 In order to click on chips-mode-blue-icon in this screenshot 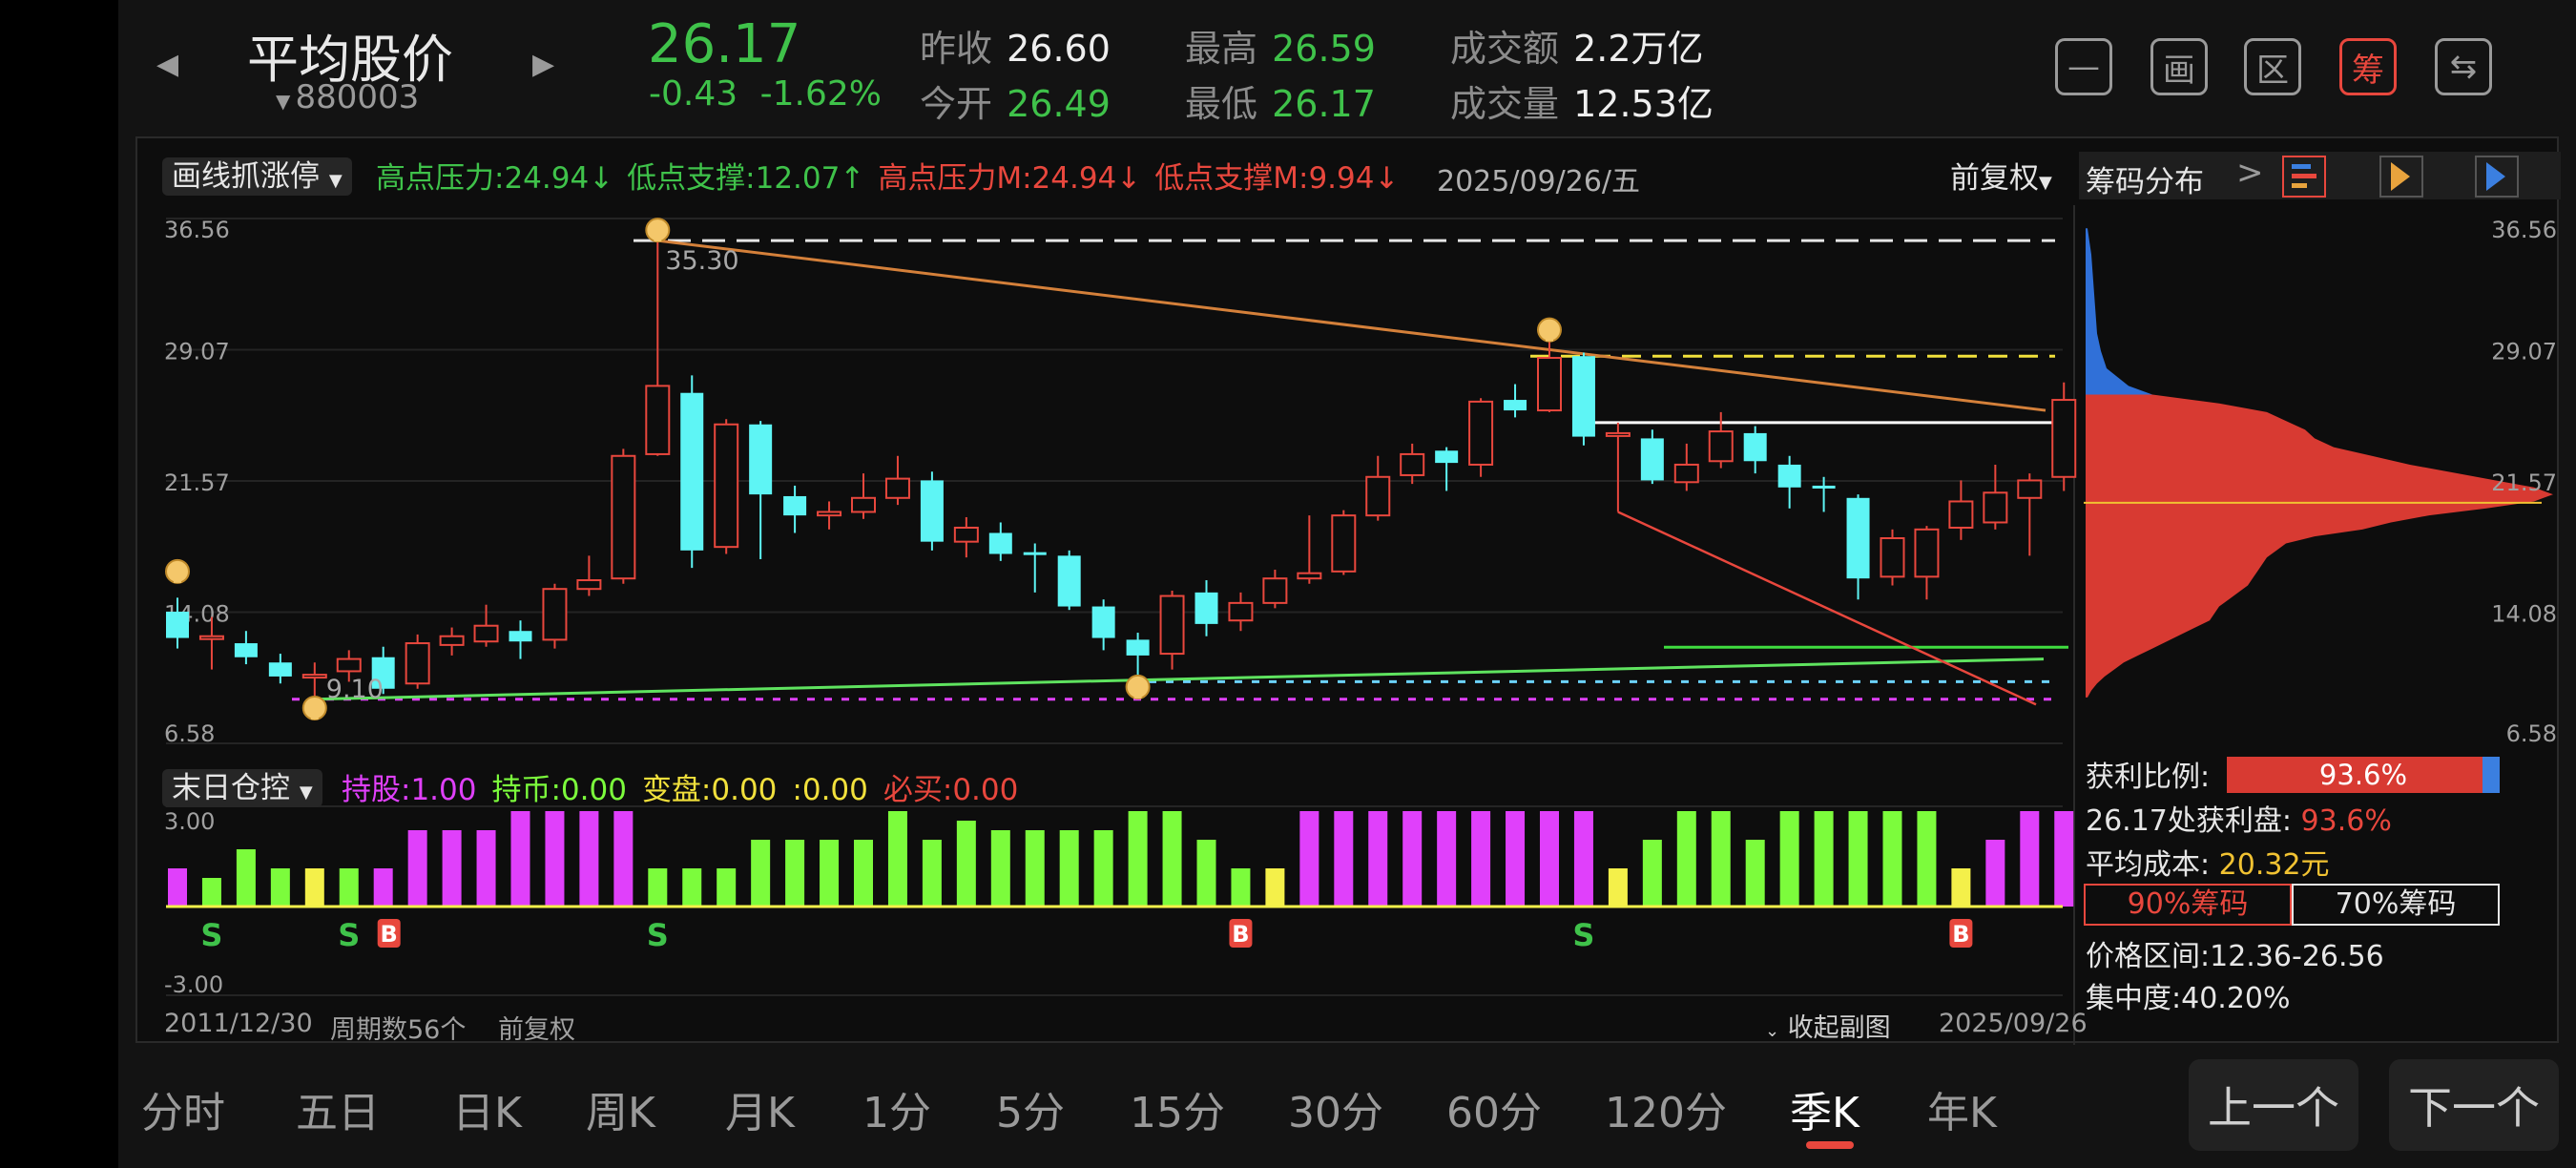, I will do `click(2497, 177)`.